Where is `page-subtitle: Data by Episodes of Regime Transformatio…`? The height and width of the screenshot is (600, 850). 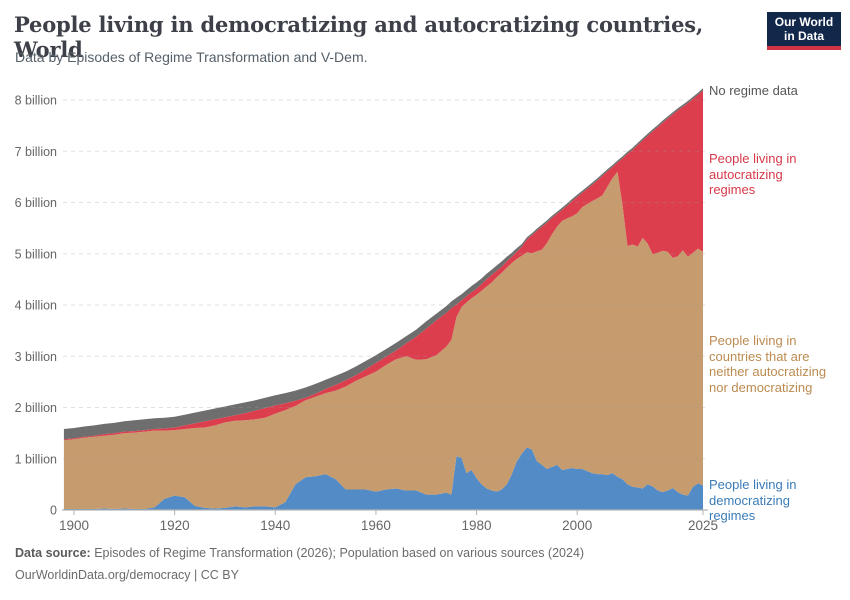 page-subtitle: Data by Episodes of Regime Transformatio… is located at coordinates (191, 57).